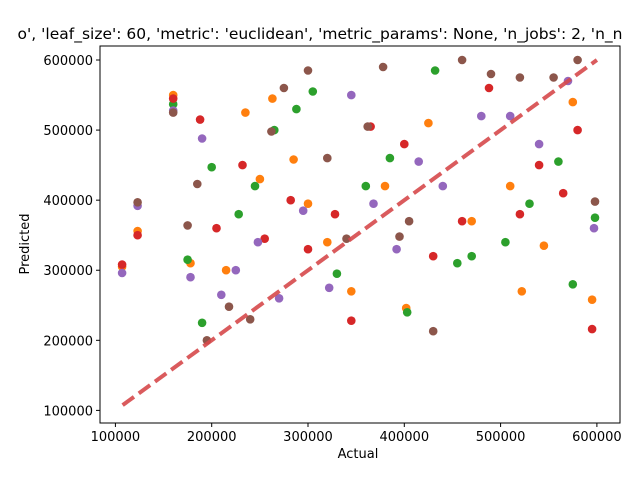 The height and width of the screenshot is (480, 640). What do you see at coordinates (68, 411) in the screenshot?
I see `y-tick-label: 100000` at bounding box center [68, 411].